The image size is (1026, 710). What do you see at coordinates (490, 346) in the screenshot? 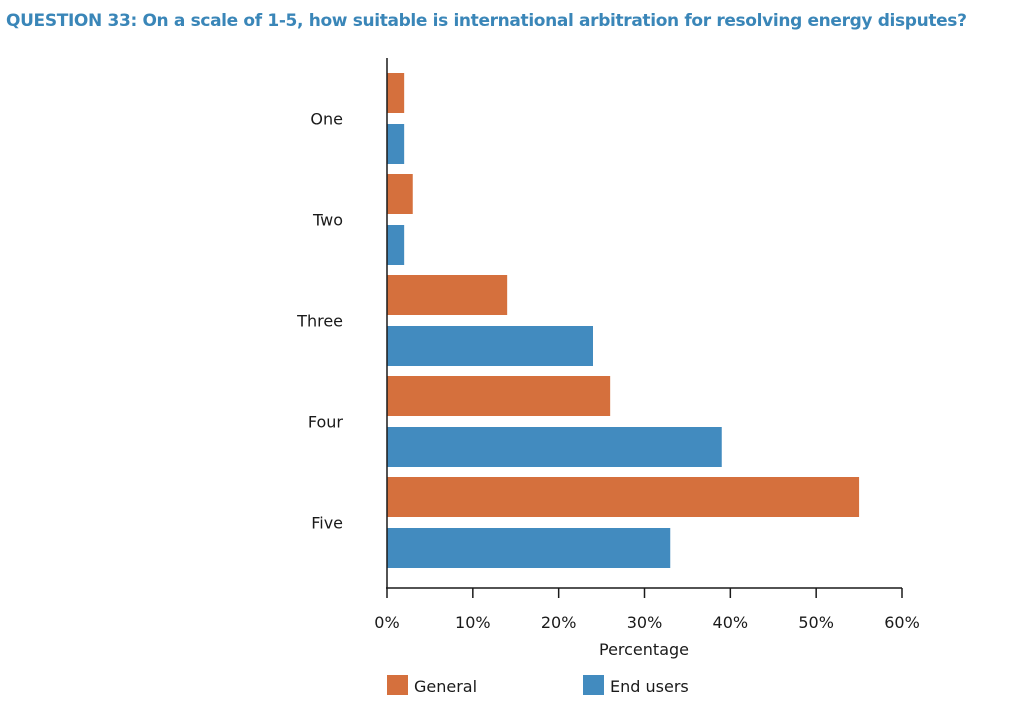
I see `bar-three-end-users` at bounding box center [490, 346].